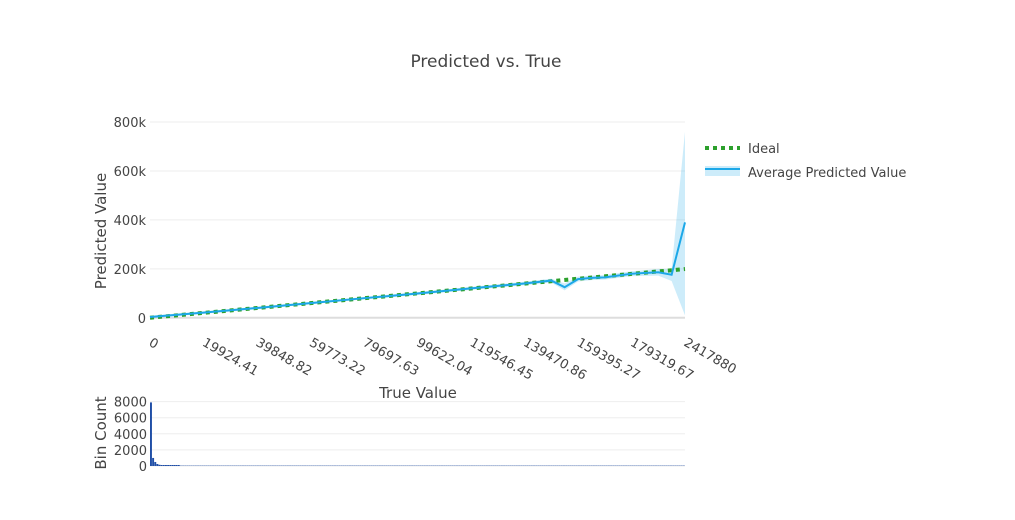  Describe the element at coordinates (130, 403) in the screenshot. I see `hist-y-tick-label: 8000` at that location.